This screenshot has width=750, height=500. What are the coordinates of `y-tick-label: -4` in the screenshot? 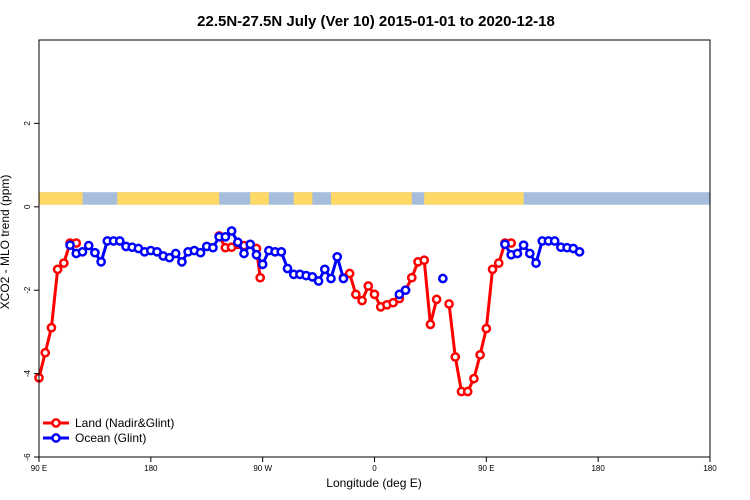 It's located at (27, 373).